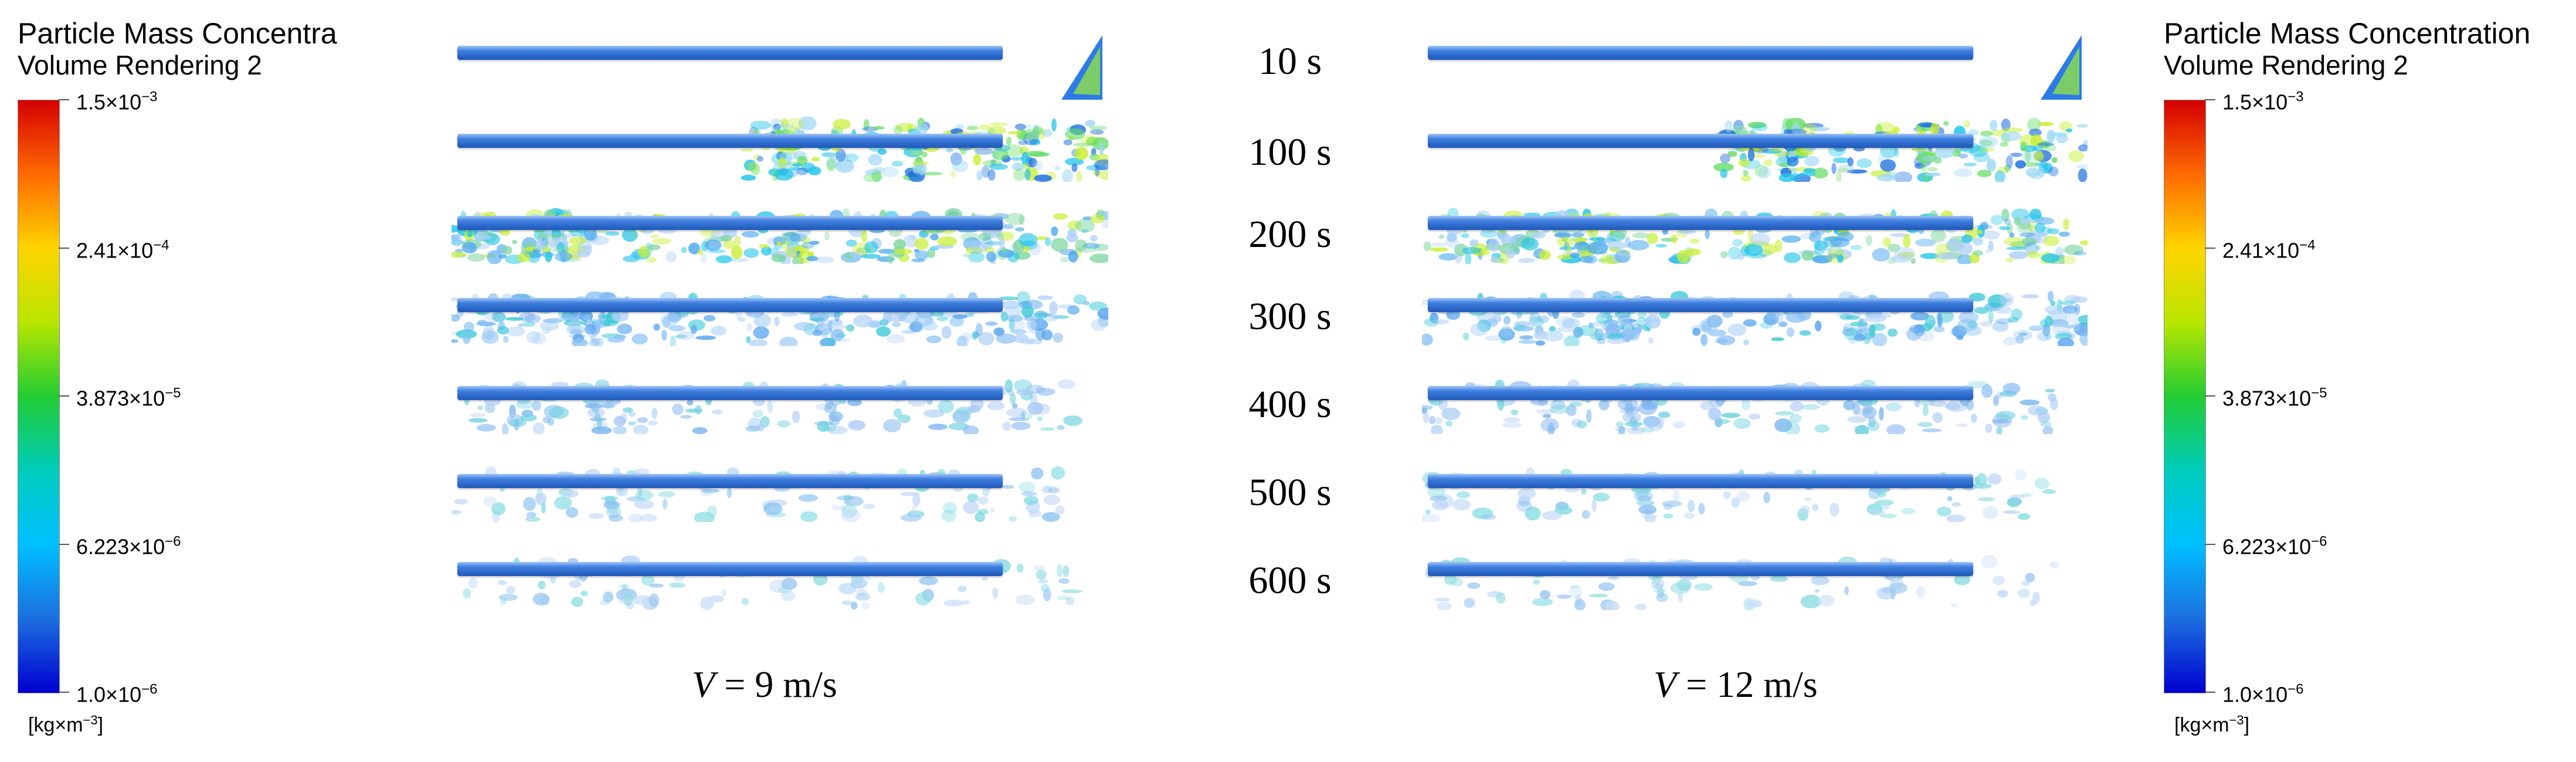 This screenshot has width=2576, height=762. Describe the element at coordinates (1290, 492) in the screenshot. I see `time-label: 500 s` at that location.